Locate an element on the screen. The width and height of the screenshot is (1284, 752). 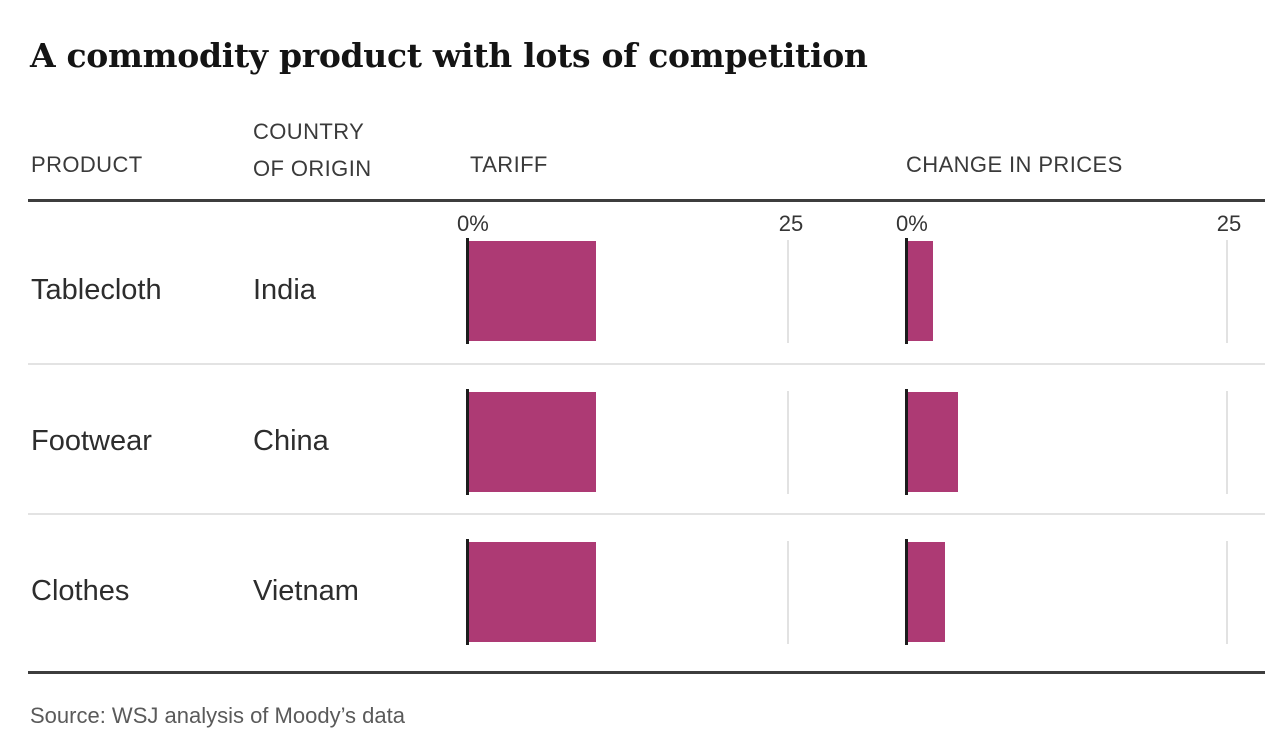
tariff-axis-label-zero: 0% is located at coordinates (473, 223).